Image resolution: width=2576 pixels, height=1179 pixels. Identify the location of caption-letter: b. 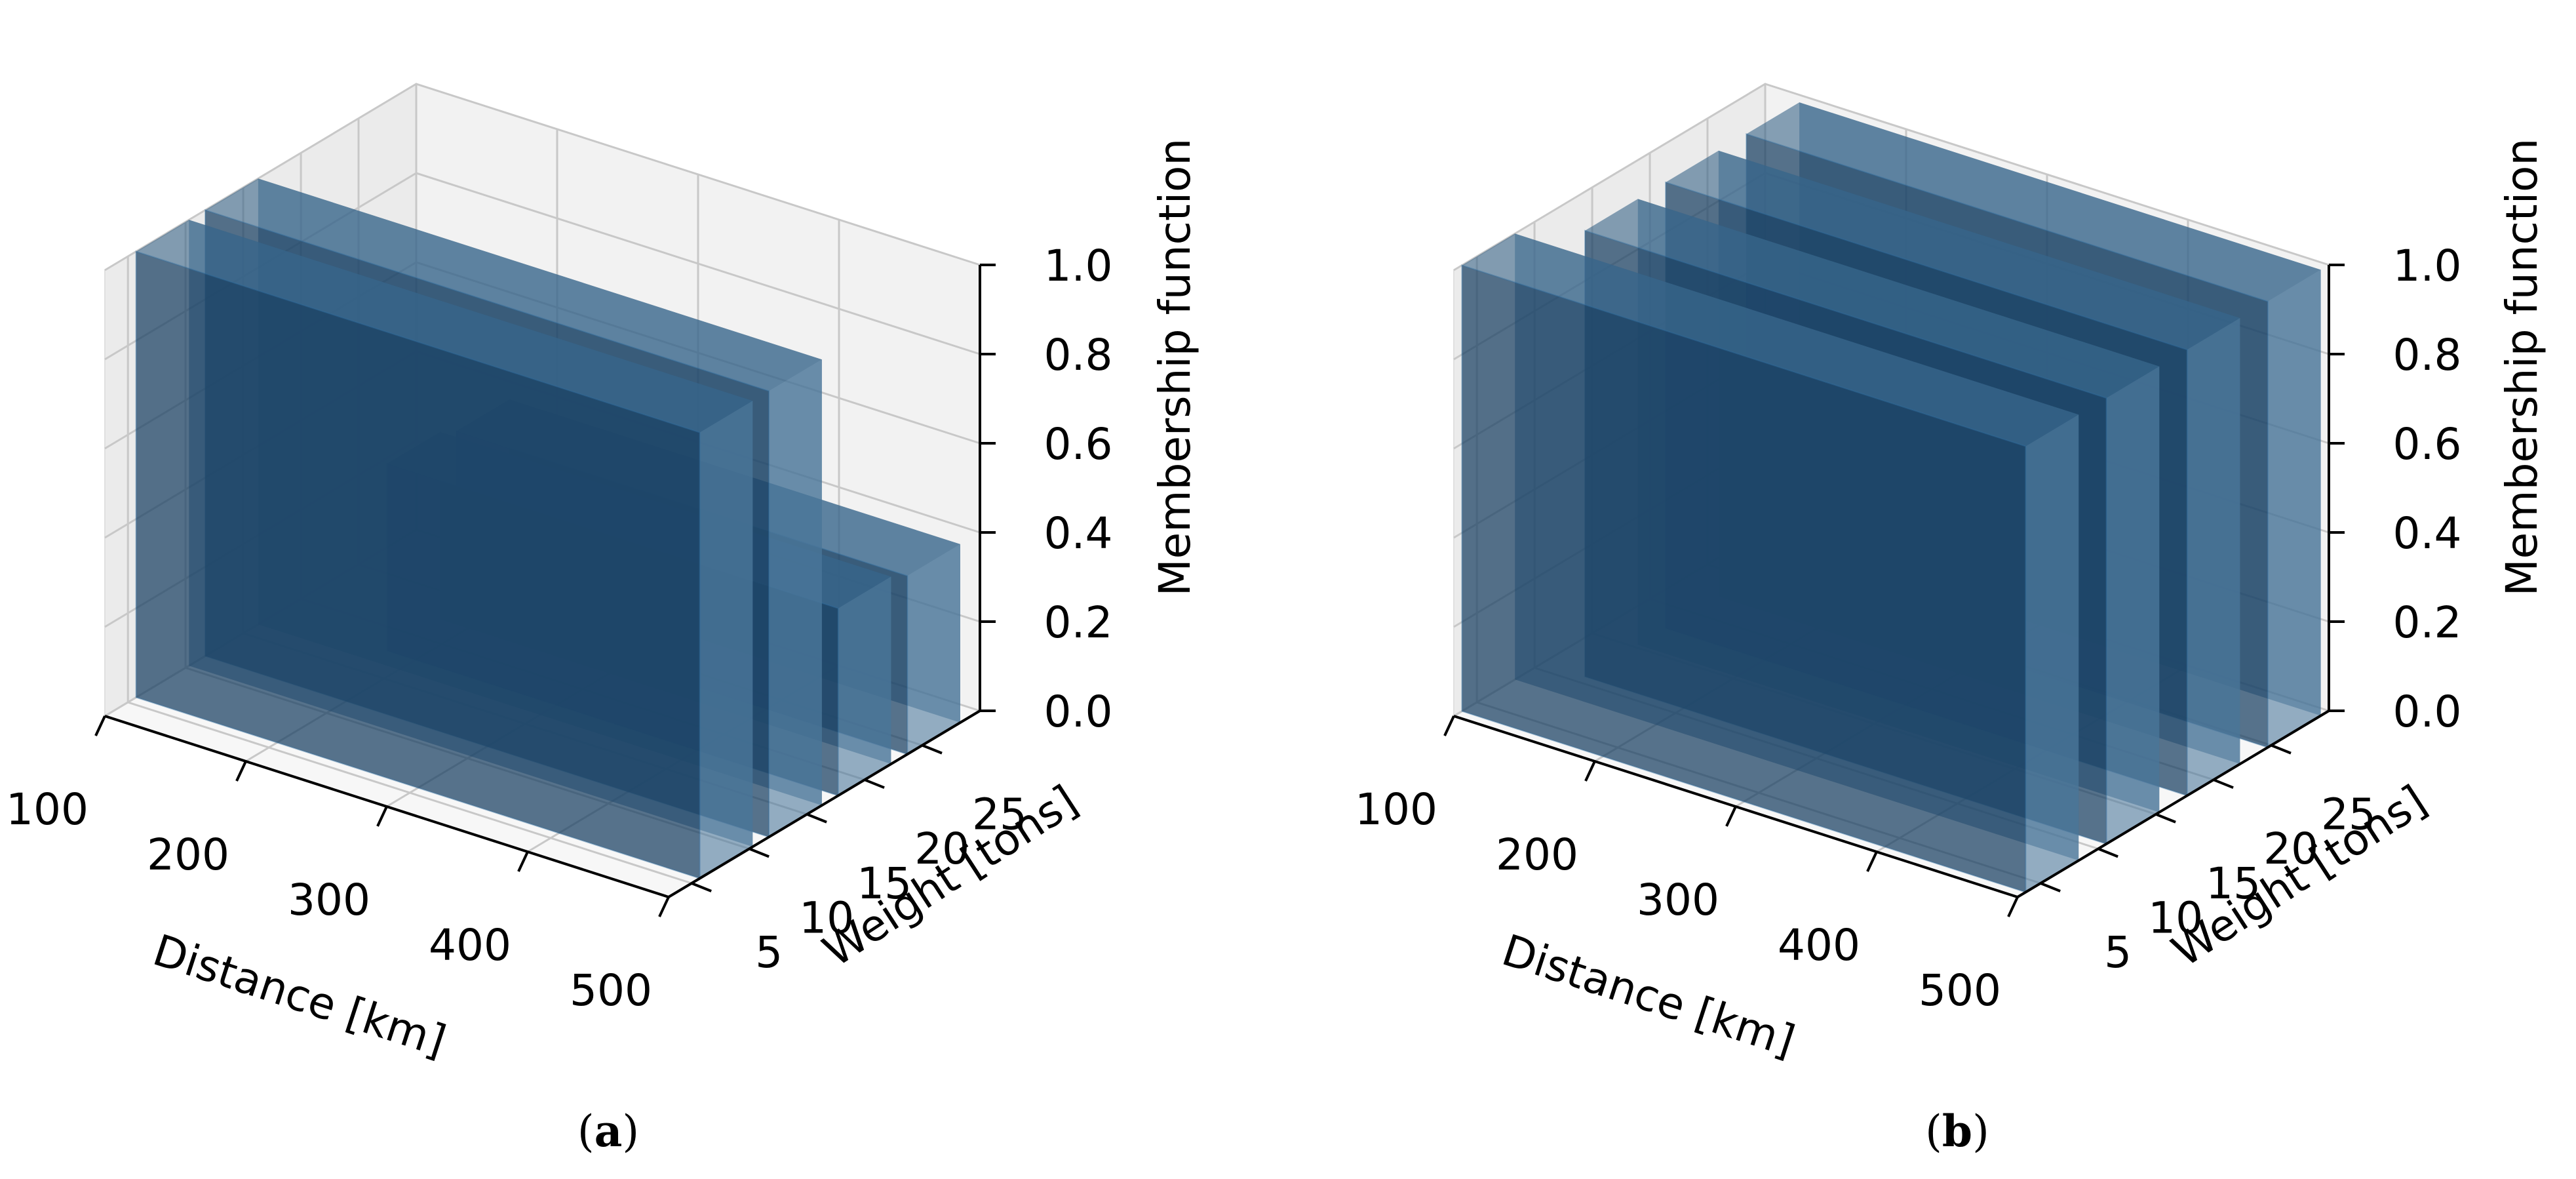
(1957, 1131).